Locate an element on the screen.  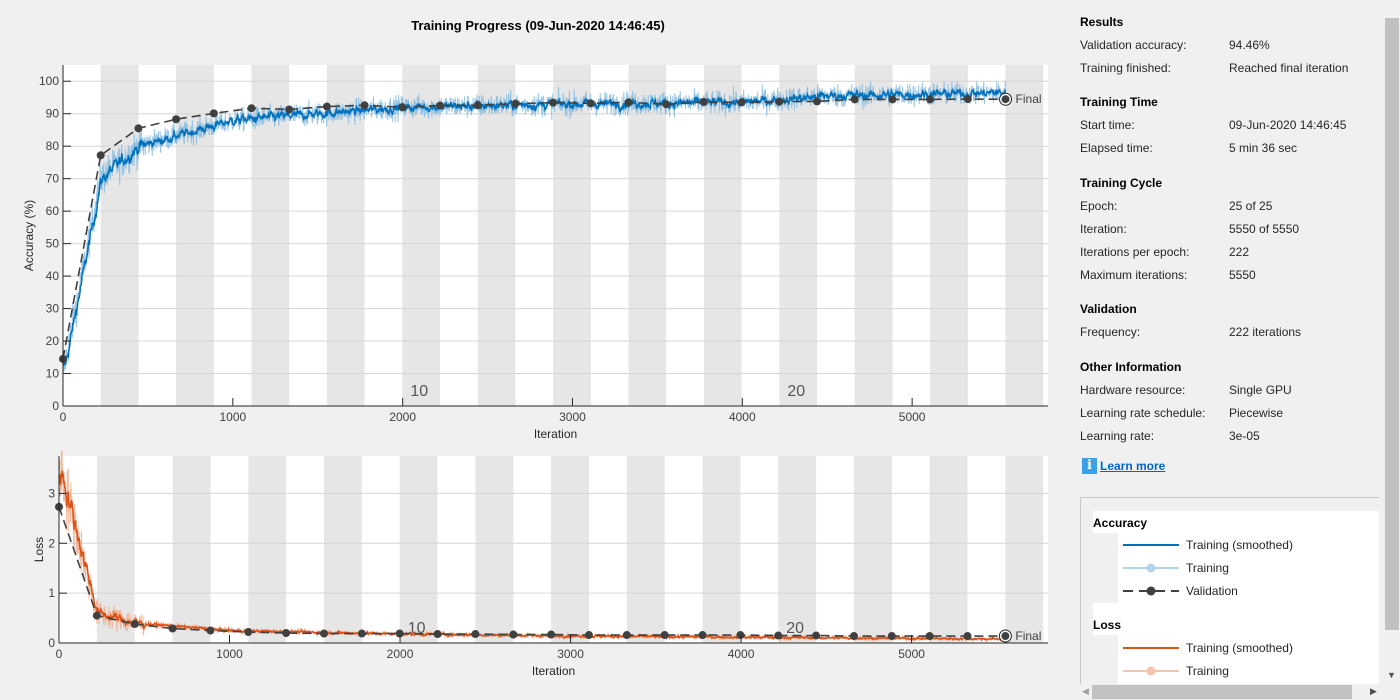
y-tick-label: 80 is located at coordinates (53, 146).